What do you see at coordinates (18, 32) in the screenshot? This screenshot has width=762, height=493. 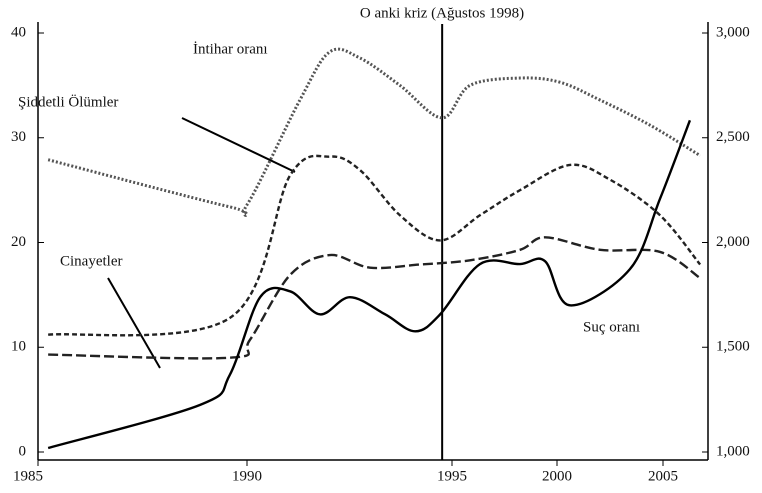 I see `y-tick-label: 40` at bounding box center [18, 32].